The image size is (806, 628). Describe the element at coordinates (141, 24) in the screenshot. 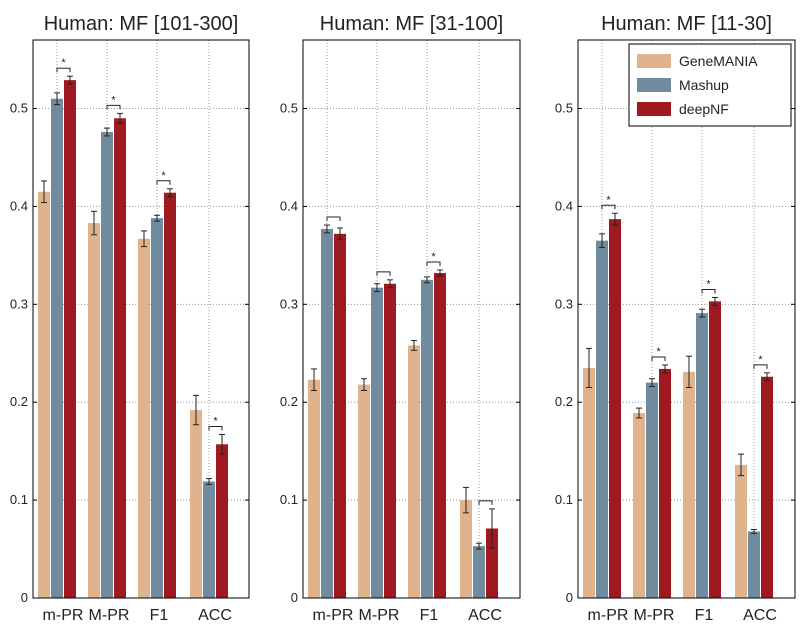

I see `chart-title: Human: MF [101-300]` at that location.